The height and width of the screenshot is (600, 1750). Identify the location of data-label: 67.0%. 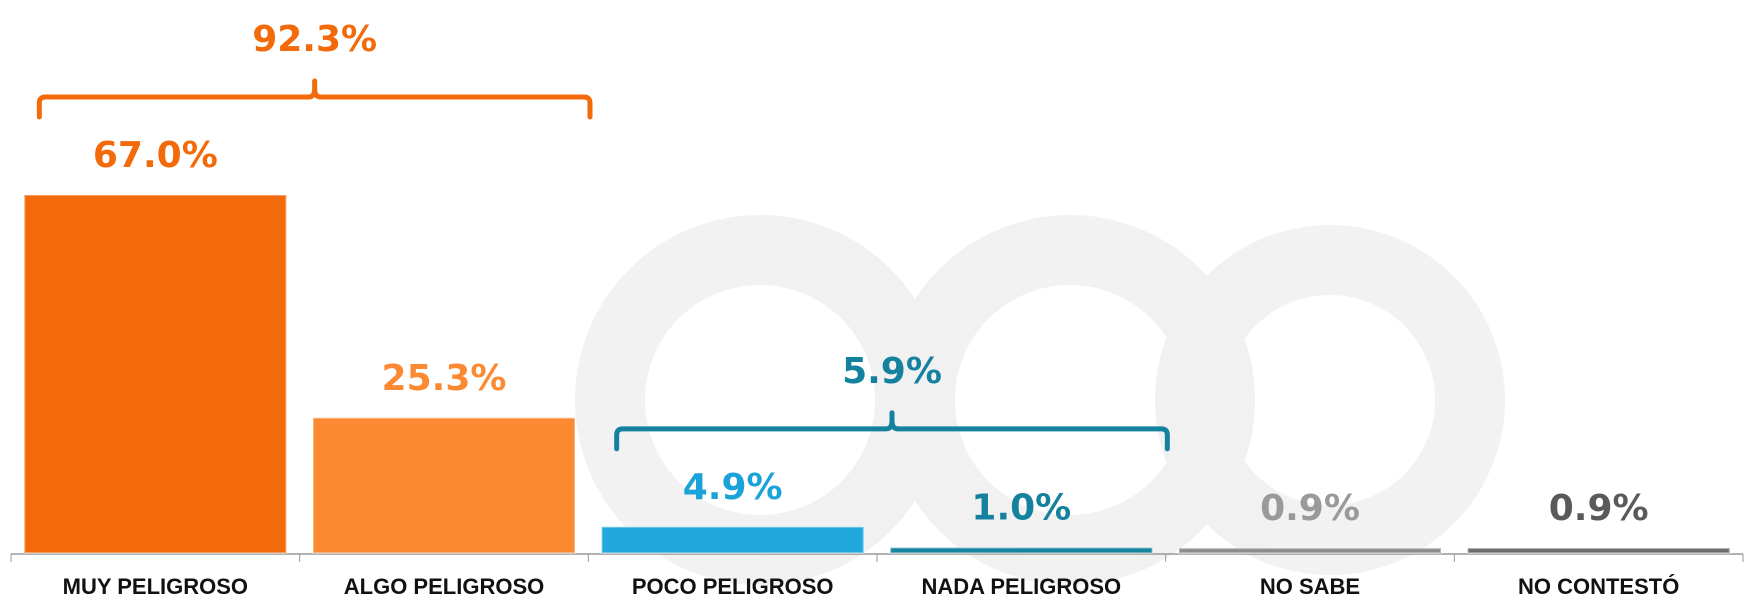
(155, 155).